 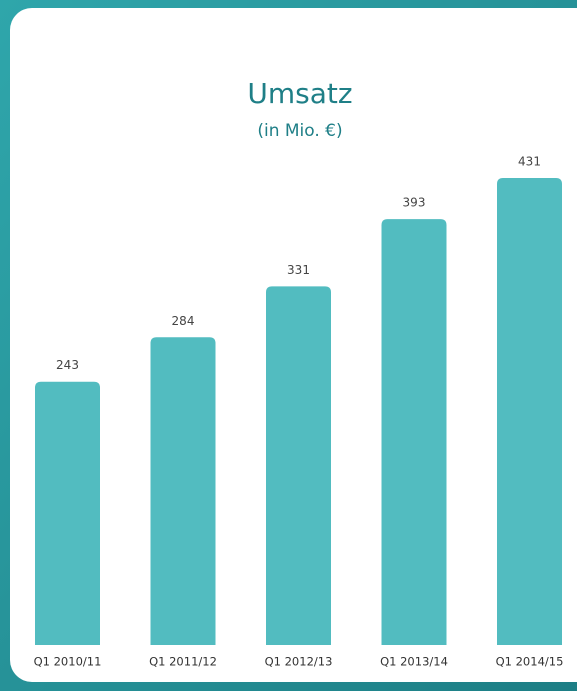 I want to click on value-label: 243, so click(x=67, y=365).